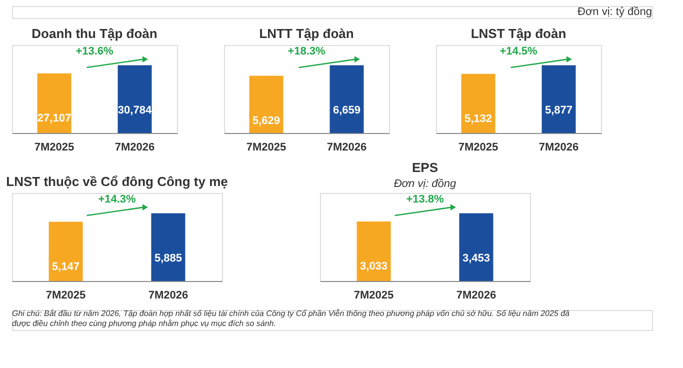 The image size is (683, 368). Describe the element at coordinates (307, 51) in the screenshot. I see `text: +18.3%` at that location.